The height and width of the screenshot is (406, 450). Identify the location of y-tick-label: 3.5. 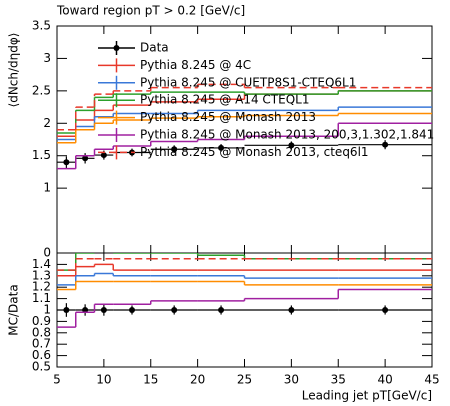
(41, 26).